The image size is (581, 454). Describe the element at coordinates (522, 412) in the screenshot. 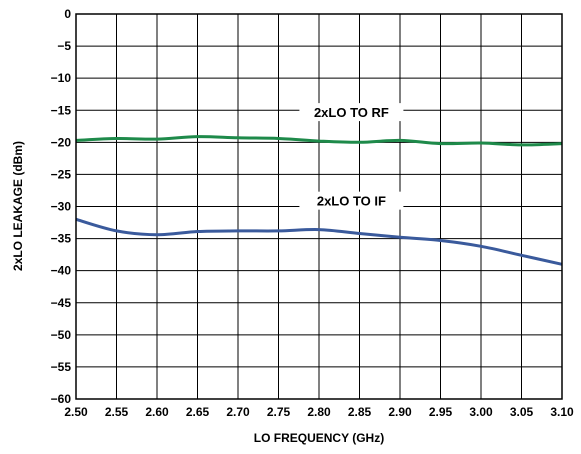

I see `x-tick-label: 3.05` at that location.